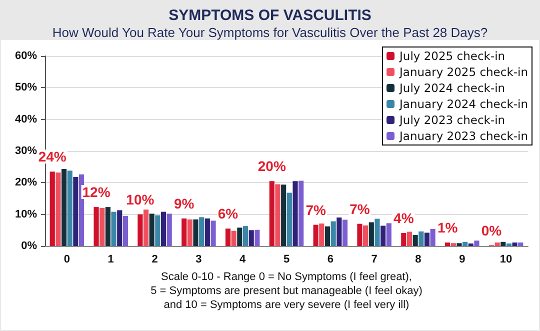 The image size is (540, 331). Describe the element at coordinates (330, 260) in the screenshot. I see `x-tick-label: 6` at that location.